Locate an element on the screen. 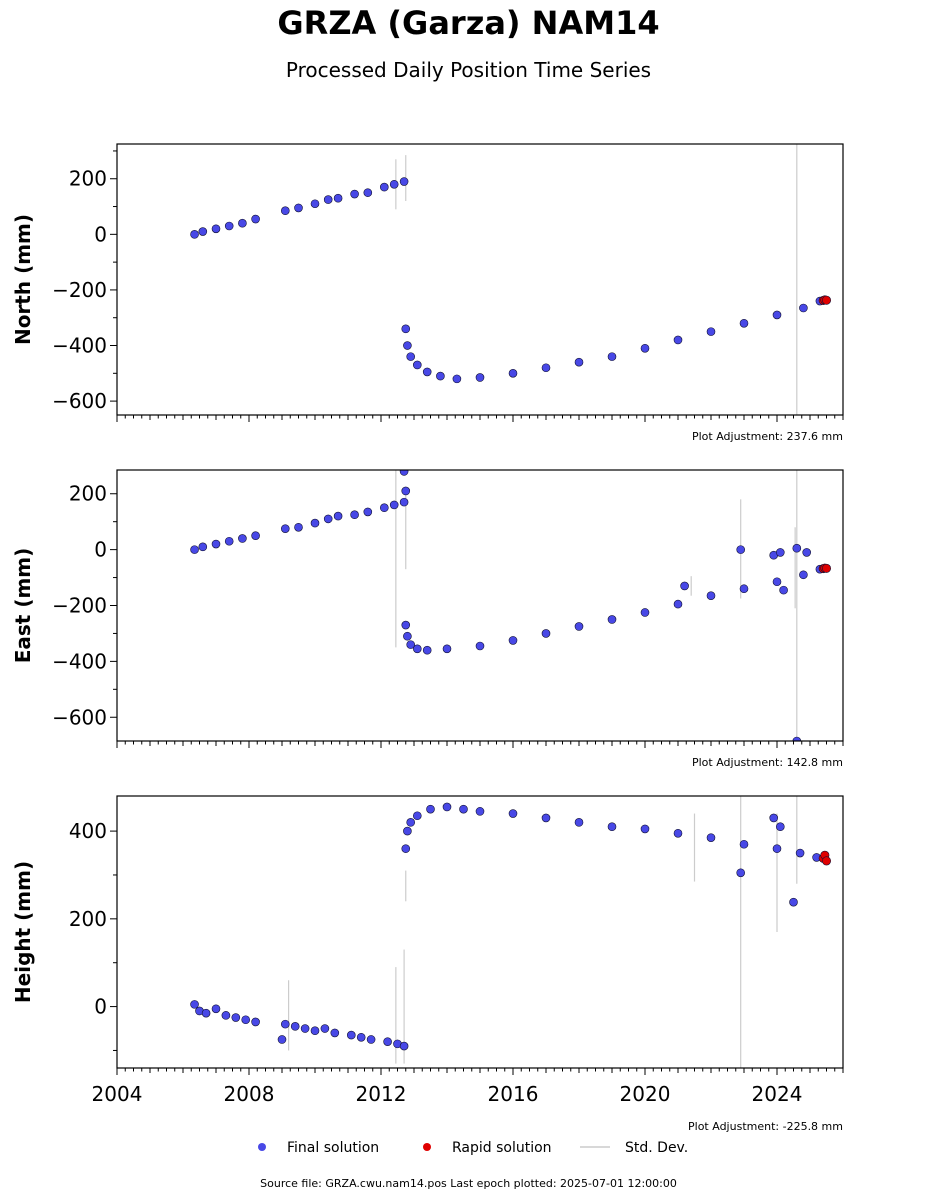  x-tick-label: 2024 is located at coordinates (777, 1094).